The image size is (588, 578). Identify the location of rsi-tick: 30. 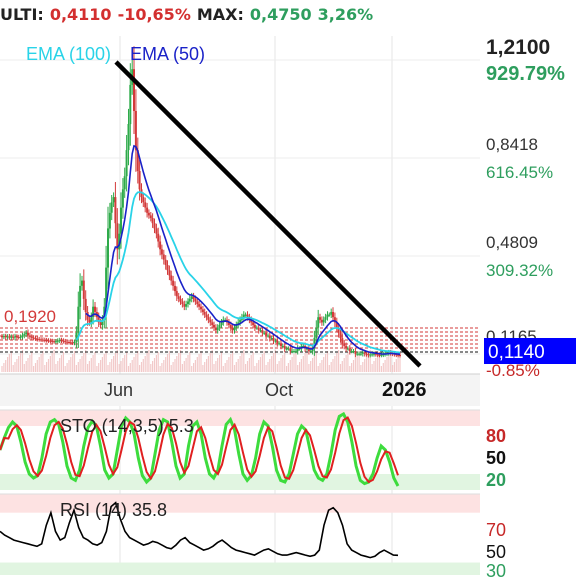
(496, 569).